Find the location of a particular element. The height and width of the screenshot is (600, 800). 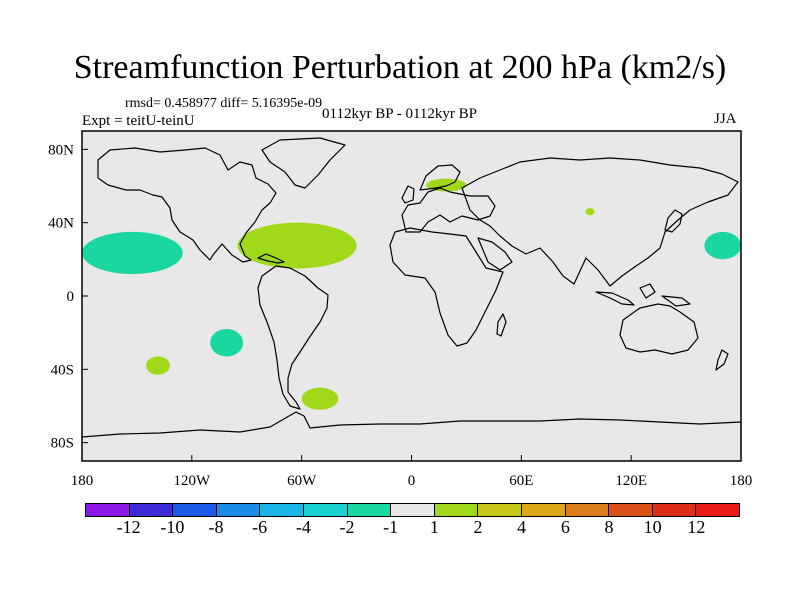

experiment-label: Expt = teitU-teinU is located at coordinates (138, 121).